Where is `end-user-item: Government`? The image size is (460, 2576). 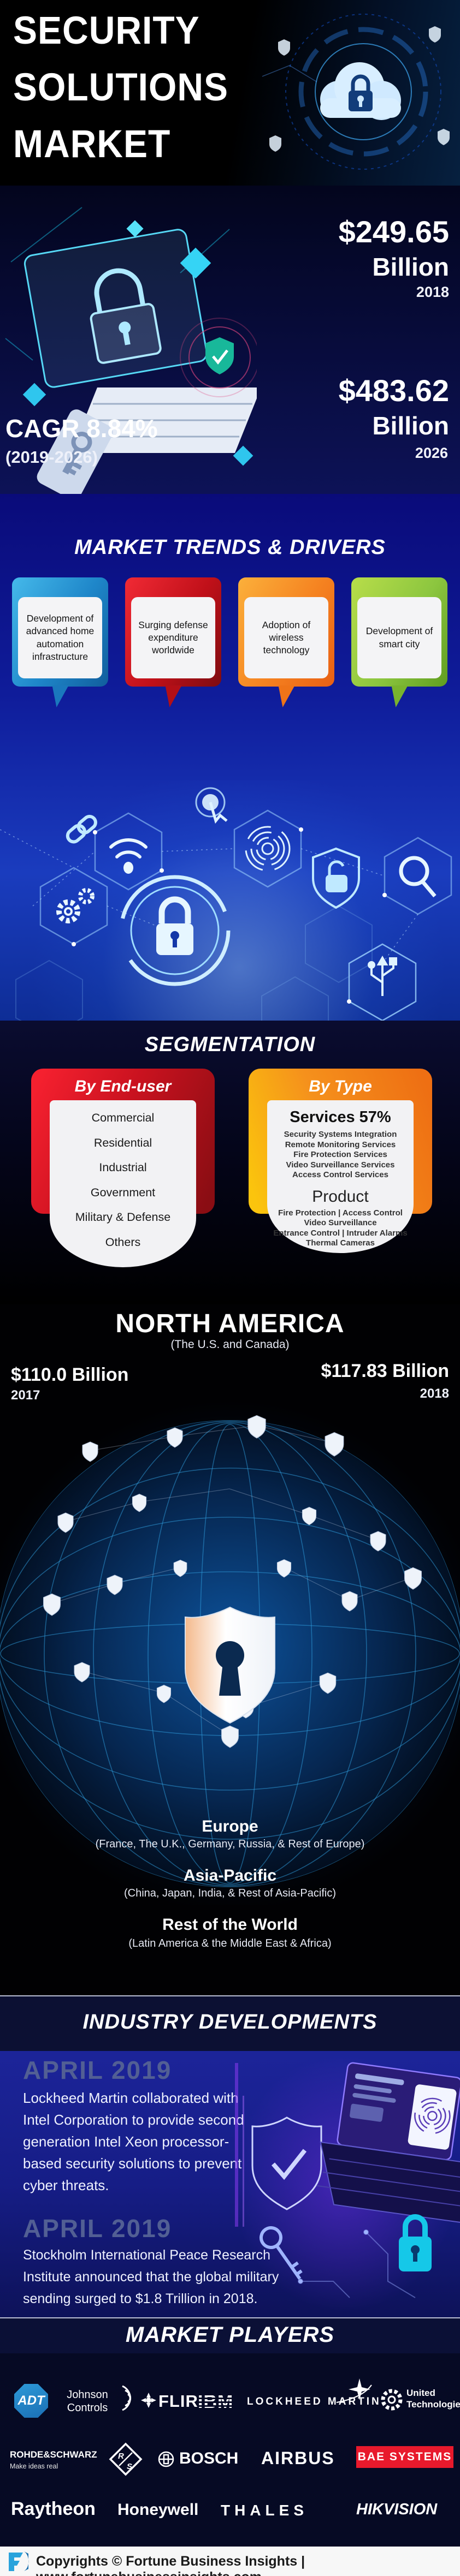
end-user-item: Government is located at coordinates (123, 1192).